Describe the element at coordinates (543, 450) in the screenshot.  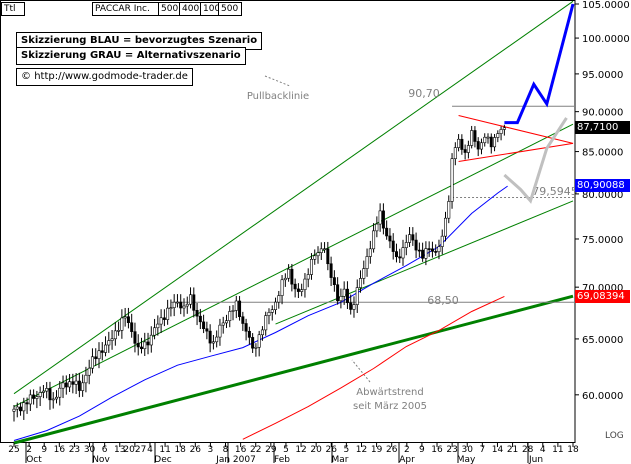
I see `x-tick-label: 4` at that location.